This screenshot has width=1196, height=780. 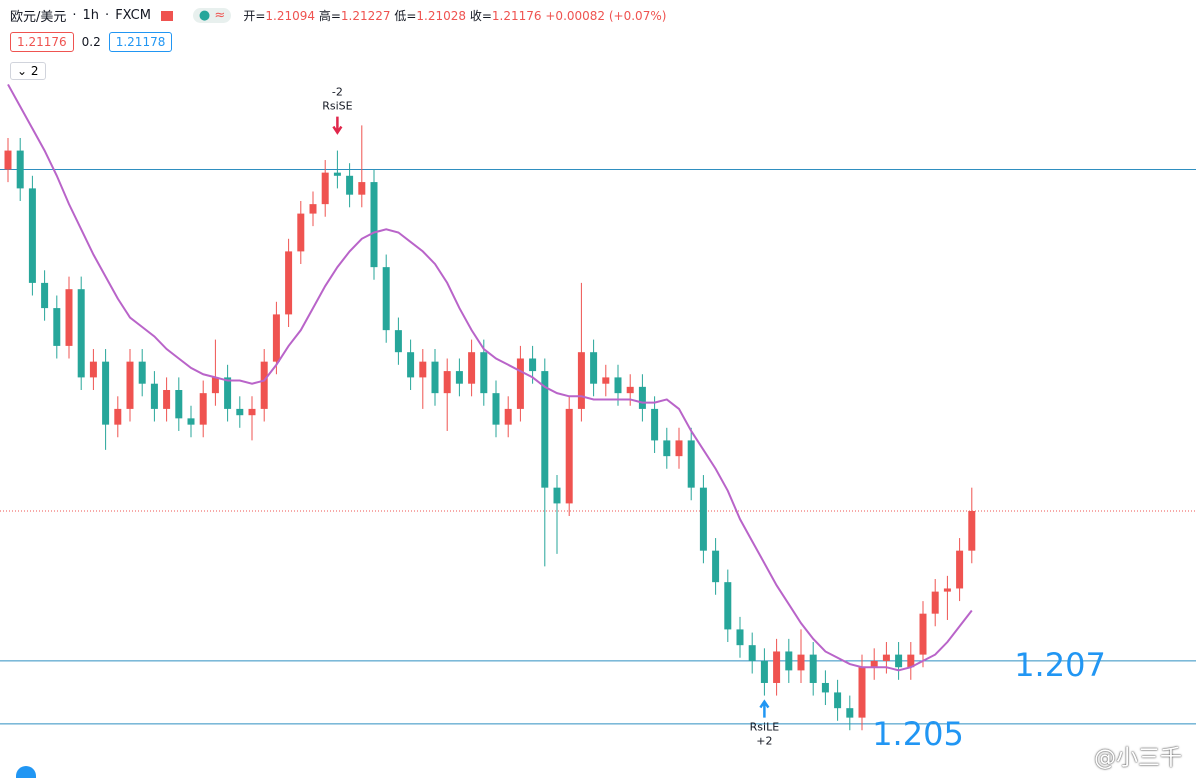 I want to click on signal-arrow, so click(x=764, y=708).